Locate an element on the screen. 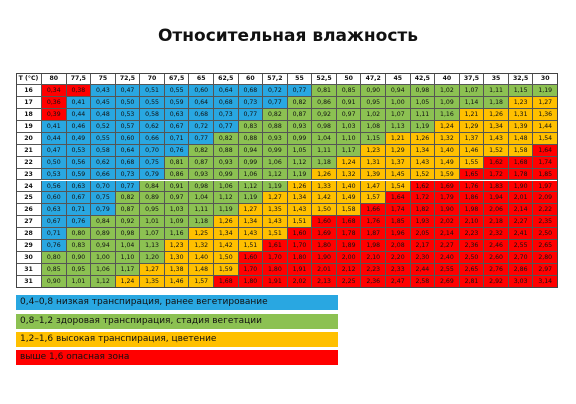 The height and width of the screenshot is (404, 576). table-cell: 1,76 is located at coordinates (373, 222).